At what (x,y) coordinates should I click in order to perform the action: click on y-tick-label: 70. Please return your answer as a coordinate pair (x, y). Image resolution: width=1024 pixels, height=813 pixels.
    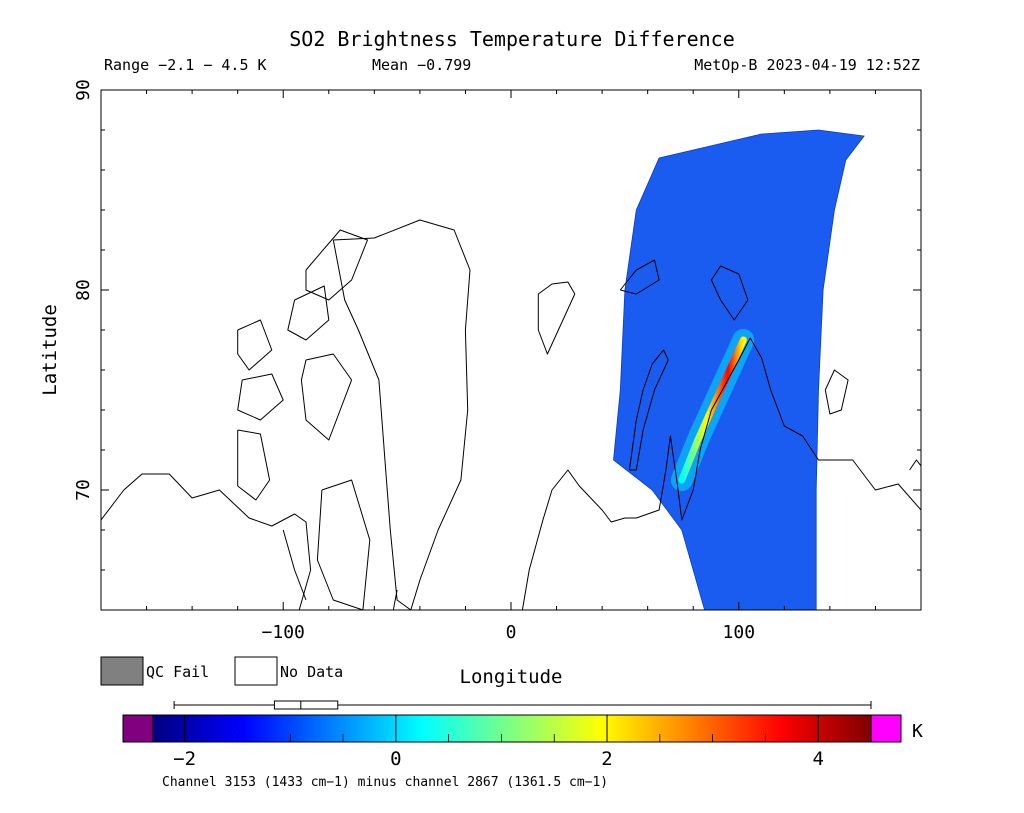
    Looking at the image, I should click on (83, 490).